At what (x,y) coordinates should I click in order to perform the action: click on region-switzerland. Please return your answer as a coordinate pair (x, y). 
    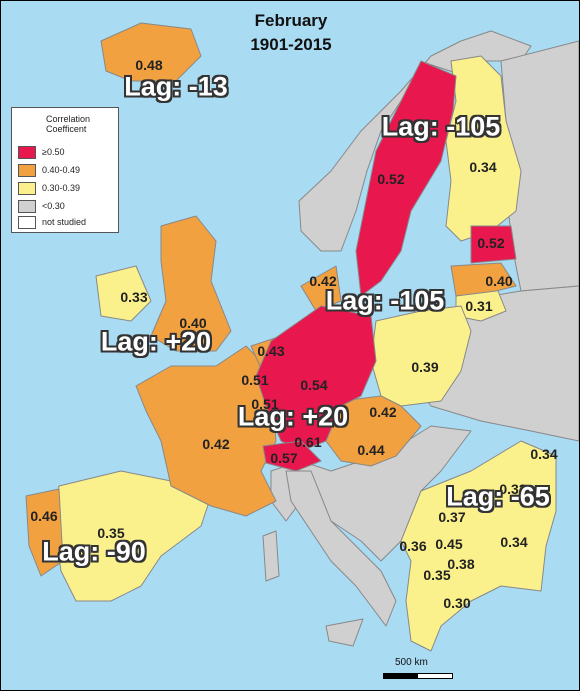
    Looking at the image, I should click on (292, 456).